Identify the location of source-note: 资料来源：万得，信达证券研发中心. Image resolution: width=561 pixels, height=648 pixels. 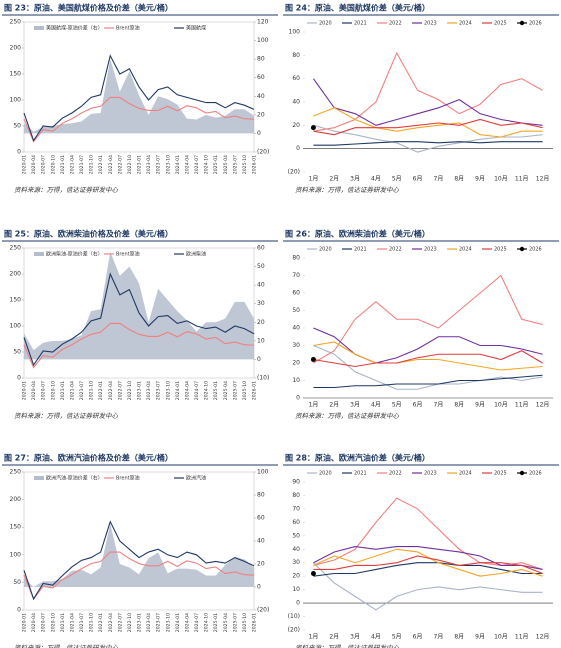
(347, 416).